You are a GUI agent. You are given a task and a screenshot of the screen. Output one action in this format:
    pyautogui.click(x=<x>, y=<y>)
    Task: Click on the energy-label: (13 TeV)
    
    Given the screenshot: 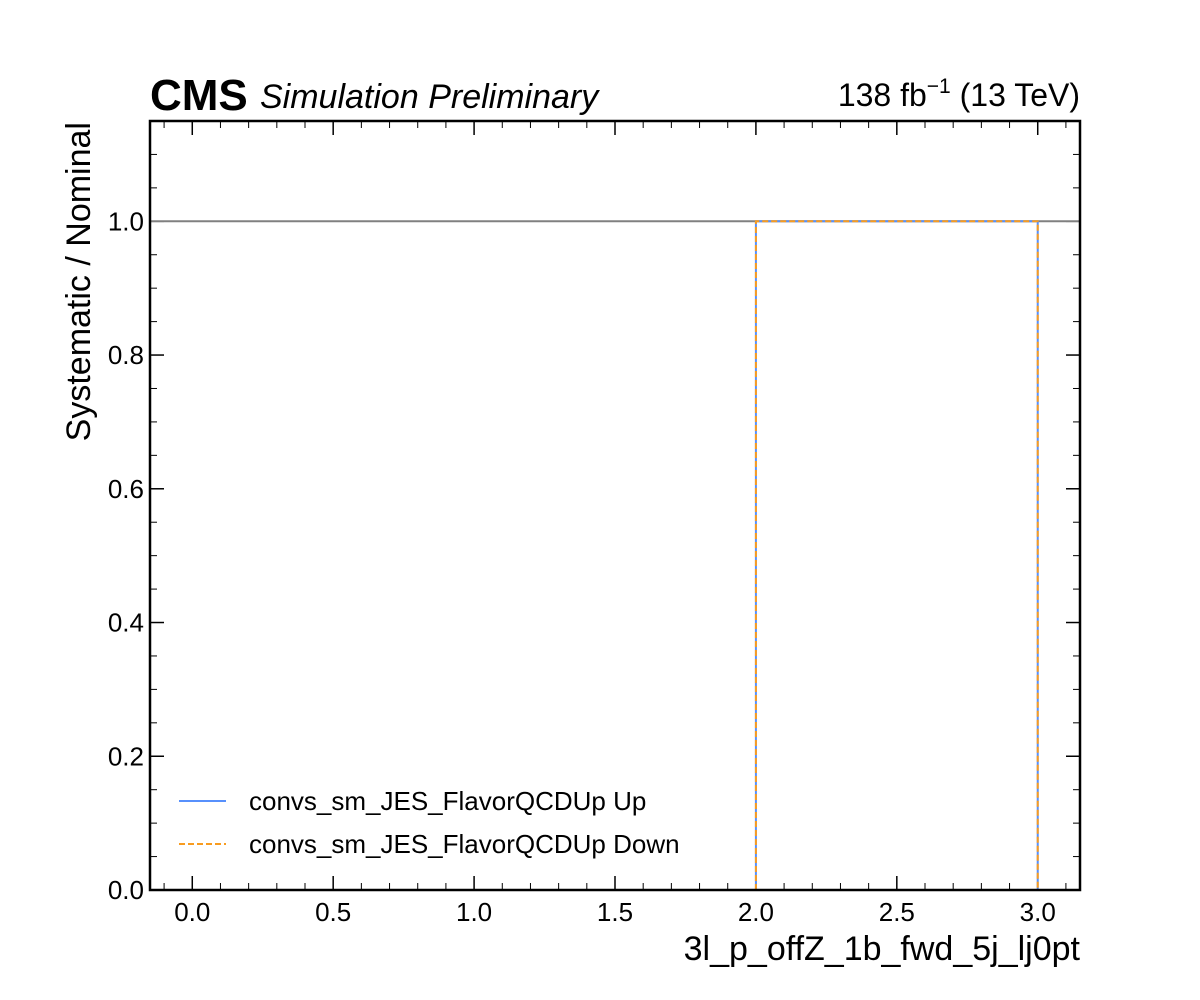 What is the action you would take?
    pyautogui.click(x=1015, y=95)
    